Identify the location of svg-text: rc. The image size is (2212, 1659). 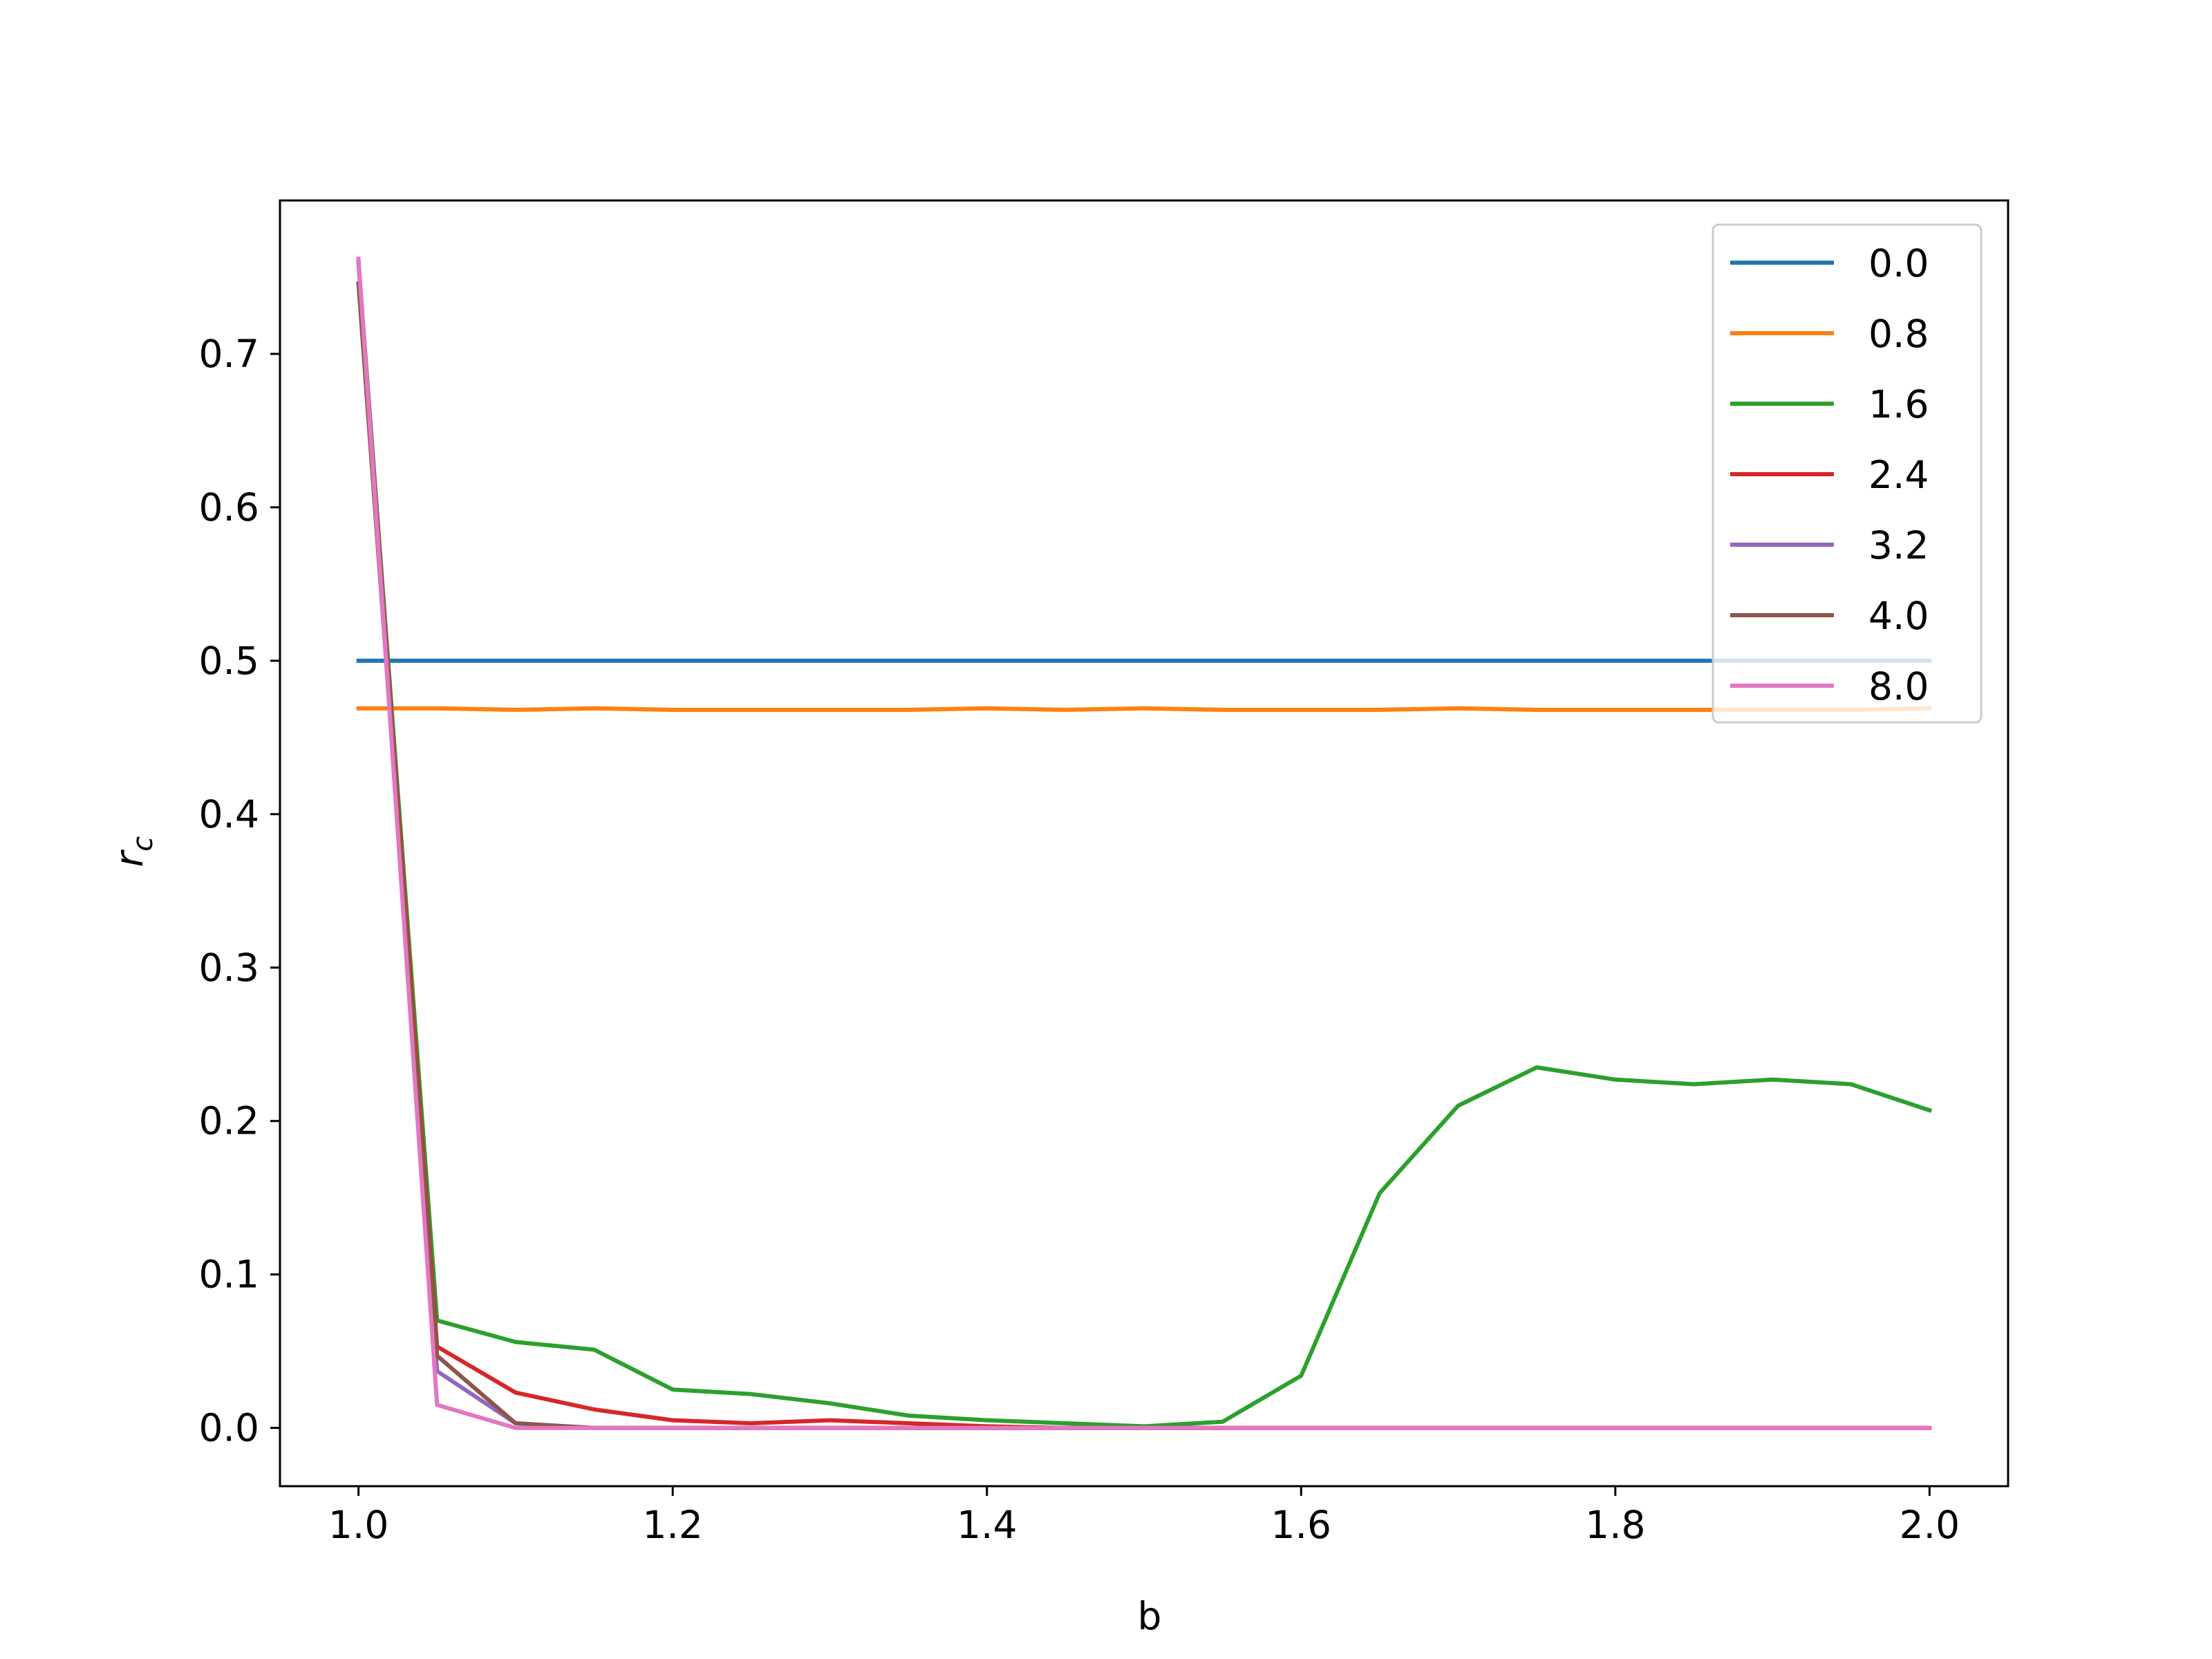
(133, 852).